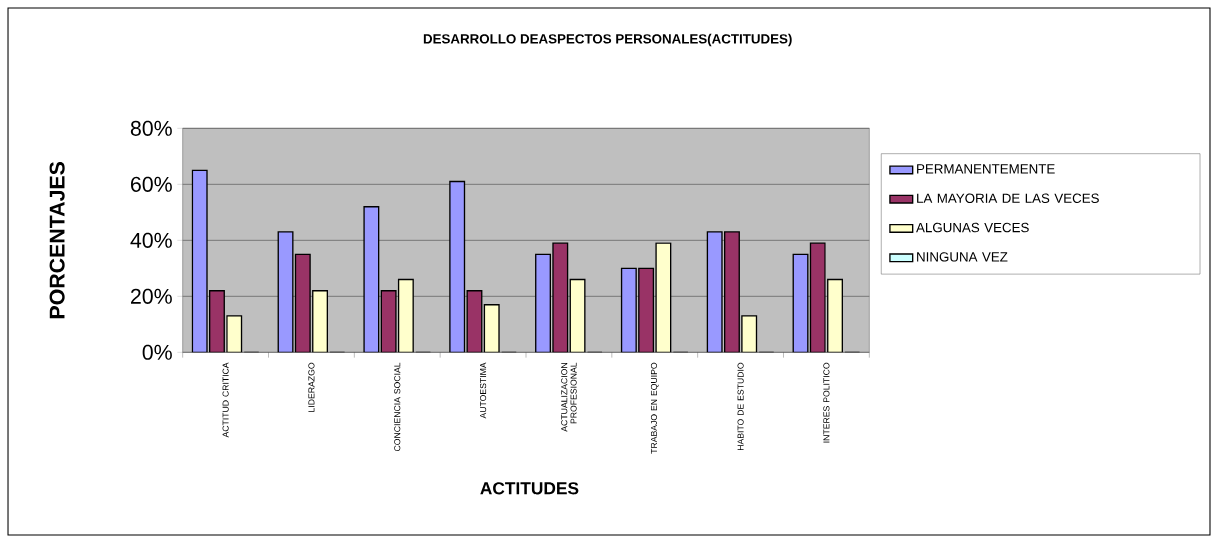 Image resolution: width=1218 pixels, height=539 pixels. Describe the element at coordinates (740, 406) in the screenshot. I see `x-tick-label: HABITO DE ESTUDIO` at that location.